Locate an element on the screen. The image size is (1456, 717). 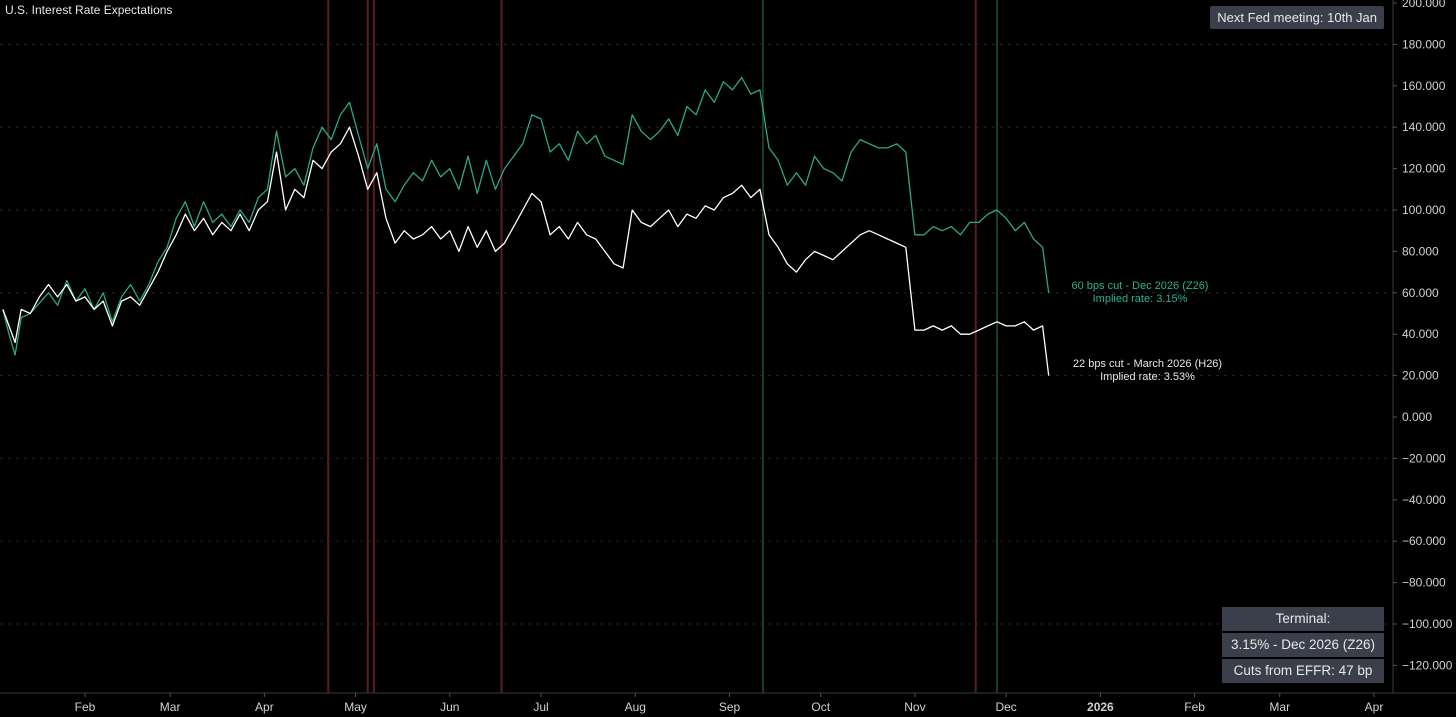
chart-title: U.S. Interest Rate Expectations is located at coordinates (89, 10).